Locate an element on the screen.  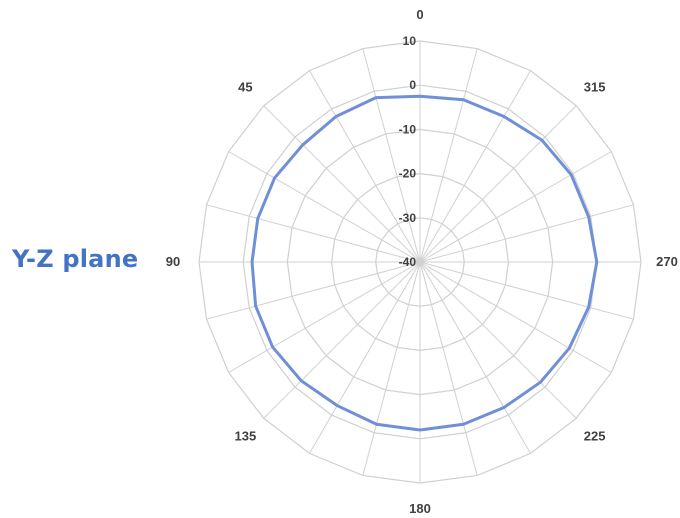
angle-label: 270 is located at coordinates (667, 261).